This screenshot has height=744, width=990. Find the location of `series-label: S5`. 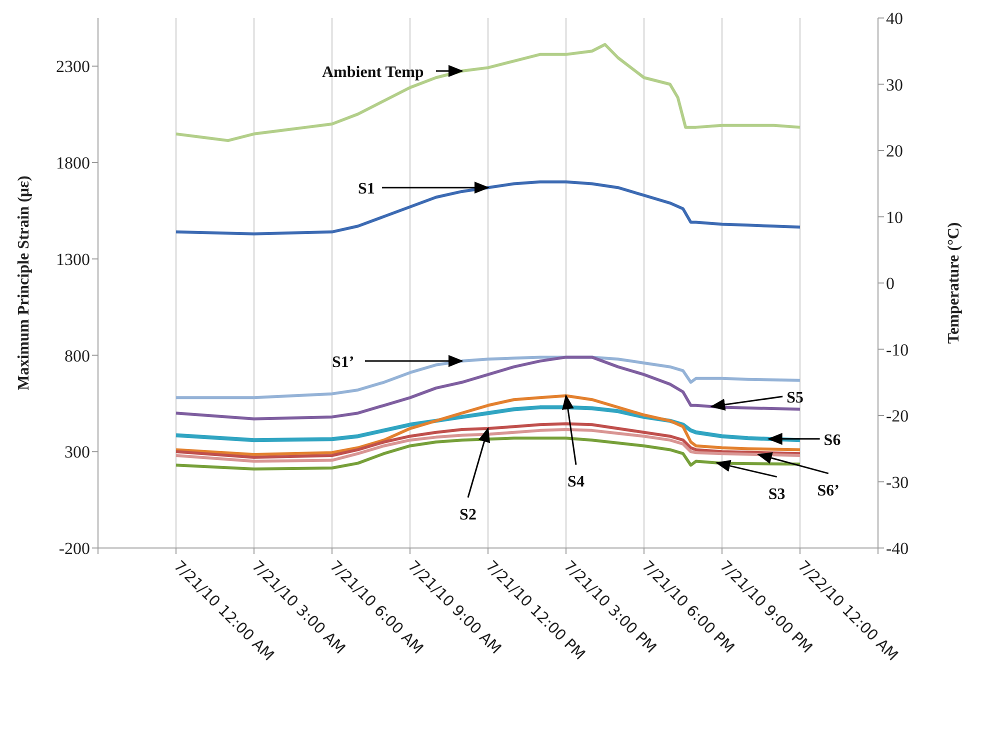

series-label: S5 is located at coordinates (795, 398).